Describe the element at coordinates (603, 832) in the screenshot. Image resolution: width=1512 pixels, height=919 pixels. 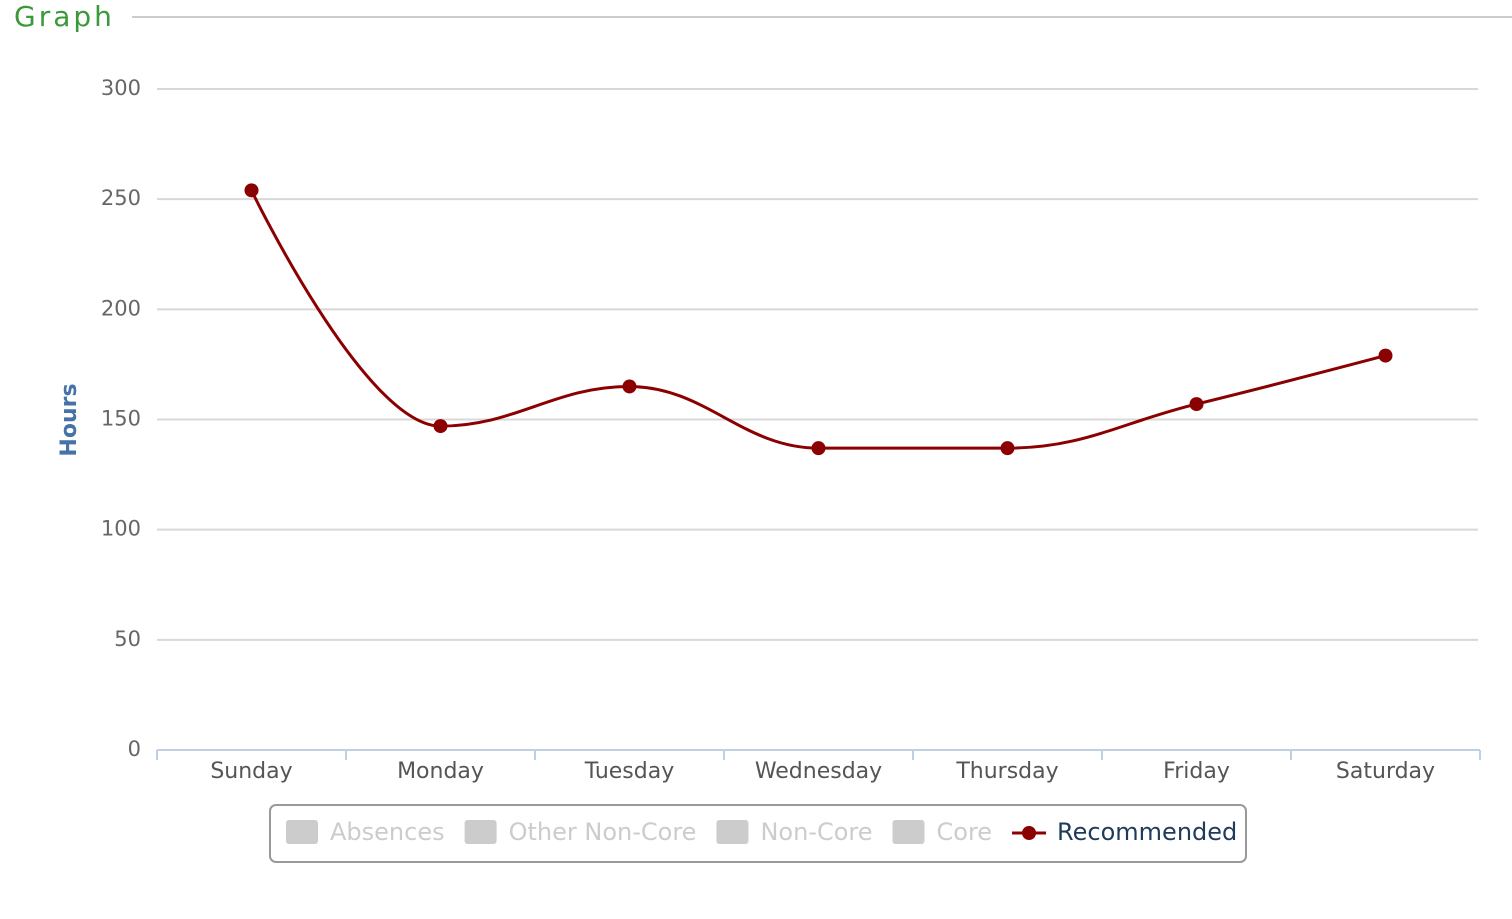
I see `legend-item: Other Non-Core` at that location.